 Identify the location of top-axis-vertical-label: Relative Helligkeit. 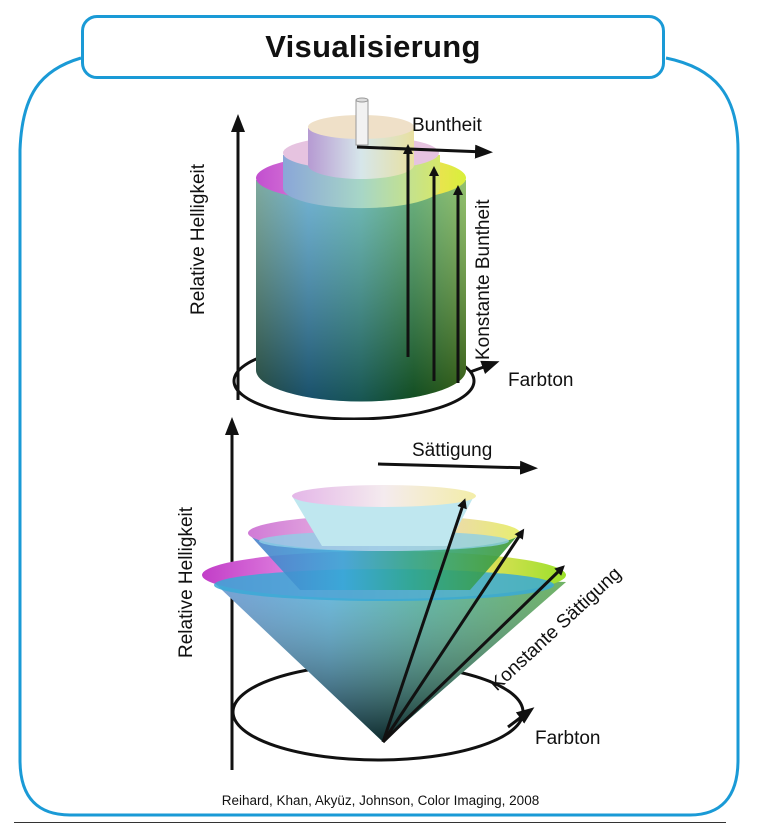
(198, 239).